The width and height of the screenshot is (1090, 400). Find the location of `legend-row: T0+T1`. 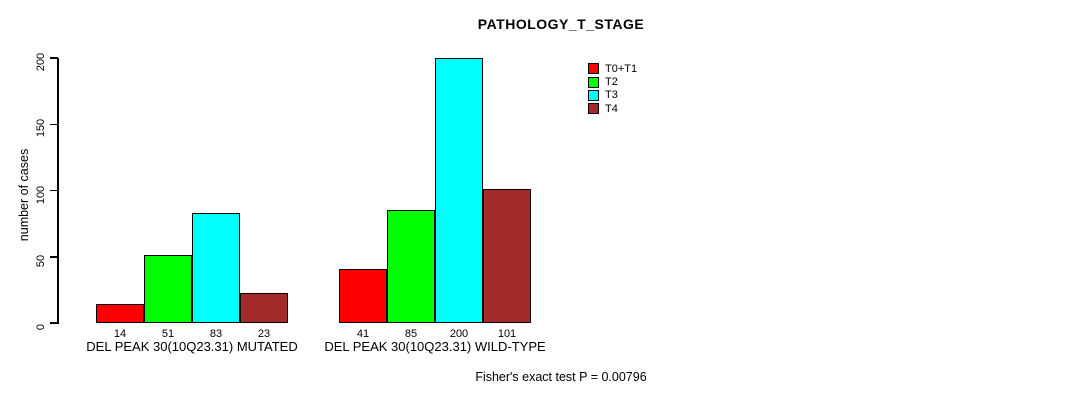

legend-row: T0+T1 is located at coordinates (612, 68).